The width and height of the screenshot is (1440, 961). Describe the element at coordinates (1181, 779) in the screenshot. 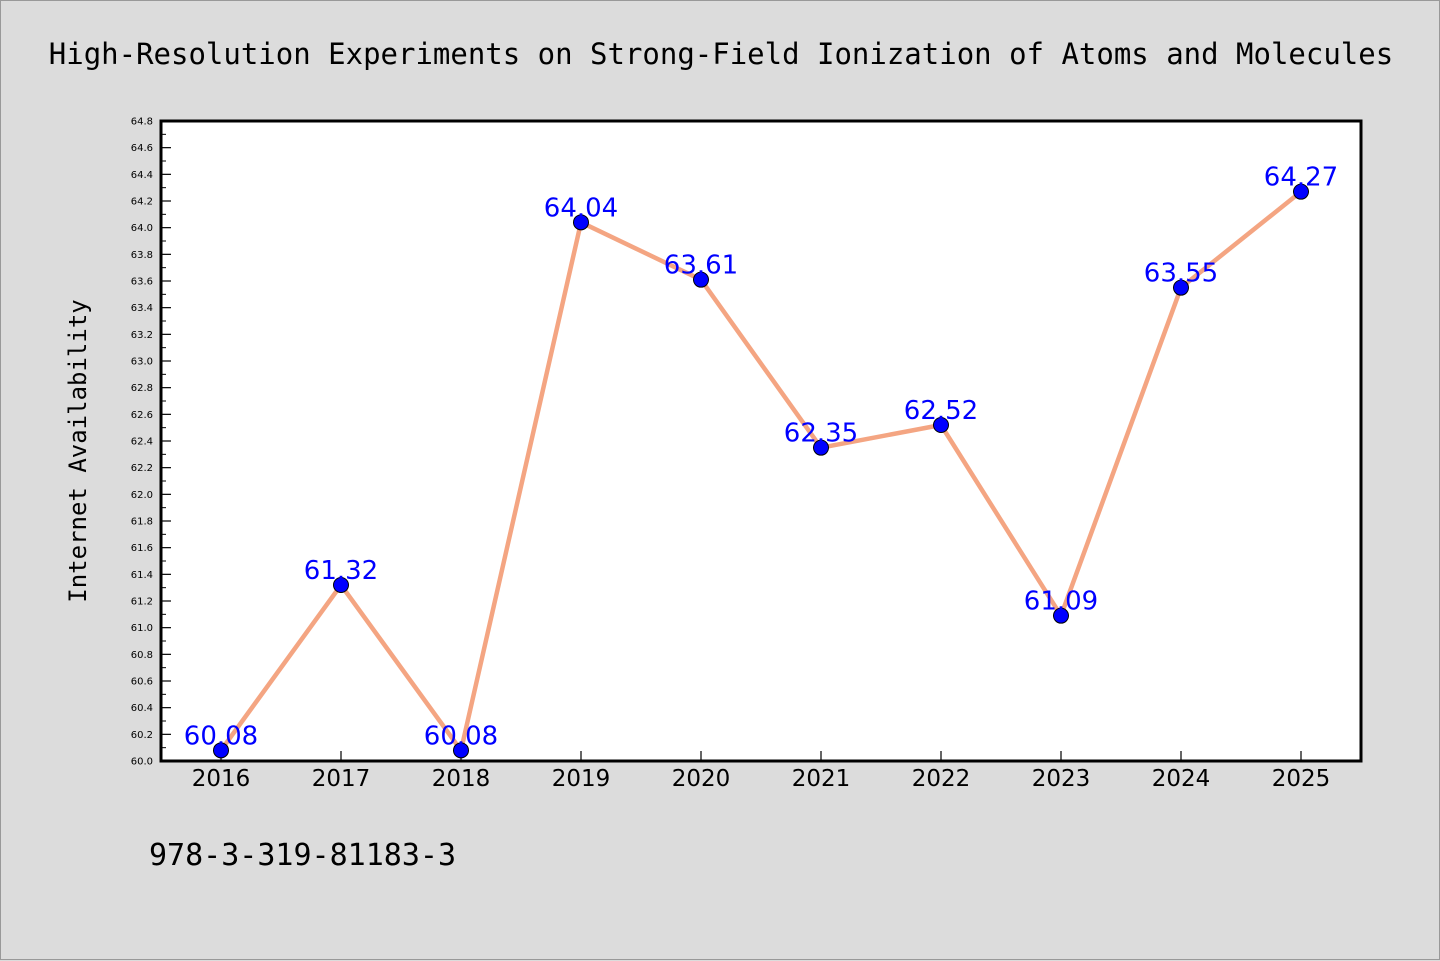

I see `x-tick-label: 2024` at that location.